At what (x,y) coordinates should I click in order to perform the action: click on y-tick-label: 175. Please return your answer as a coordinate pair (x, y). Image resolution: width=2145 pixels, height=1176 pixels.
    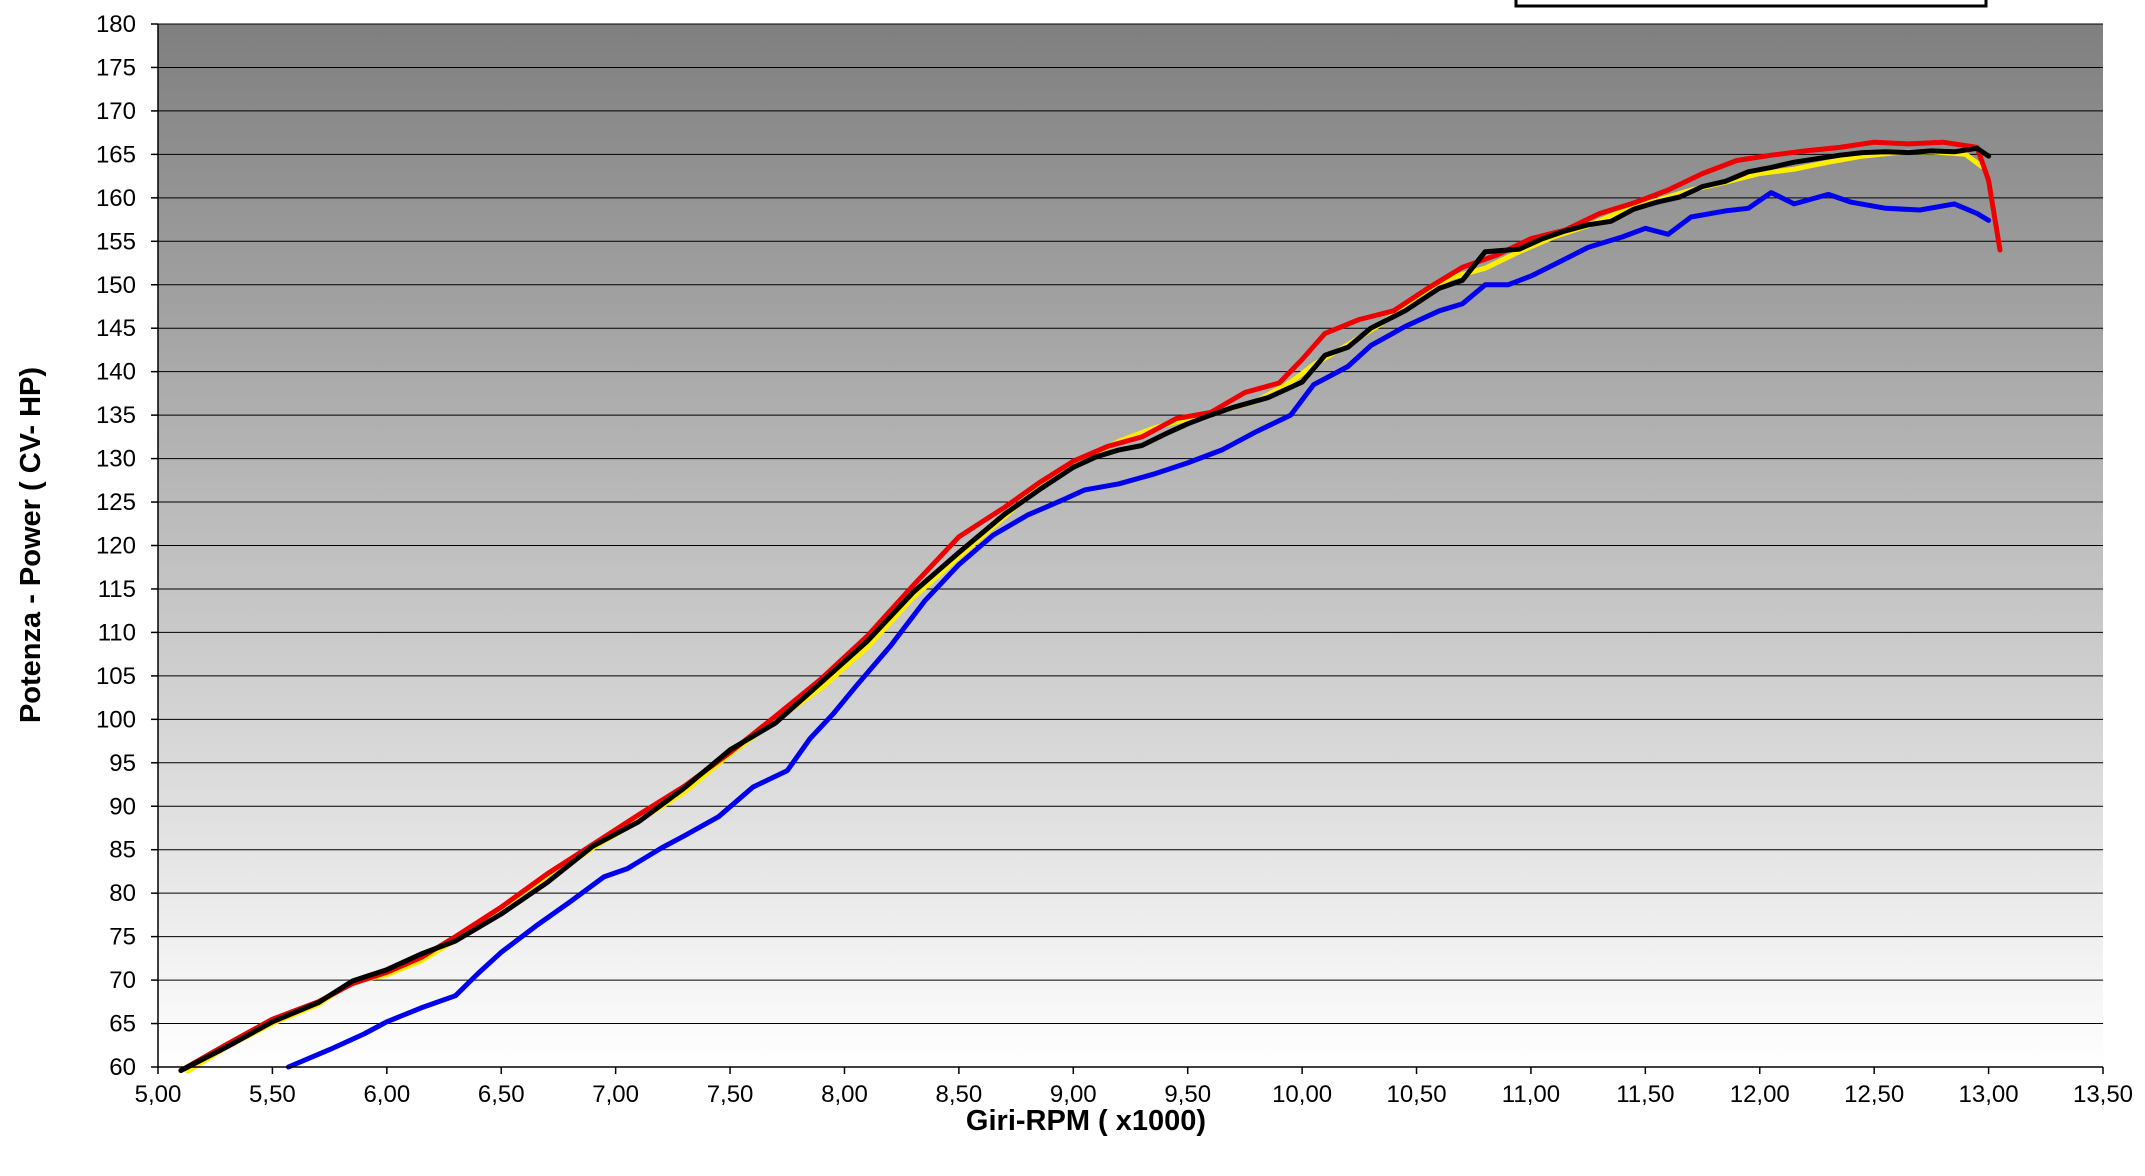
    Looking at the image, I should click on (116, 67).